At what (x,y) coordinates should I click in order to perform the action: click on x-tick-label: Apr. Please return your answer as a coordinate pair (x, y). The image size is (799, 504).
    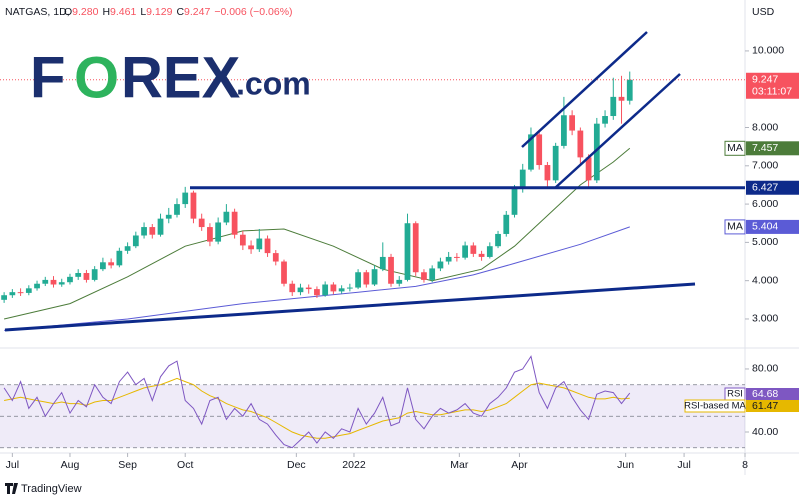
    Looking at the image, I should click on (519, 465).